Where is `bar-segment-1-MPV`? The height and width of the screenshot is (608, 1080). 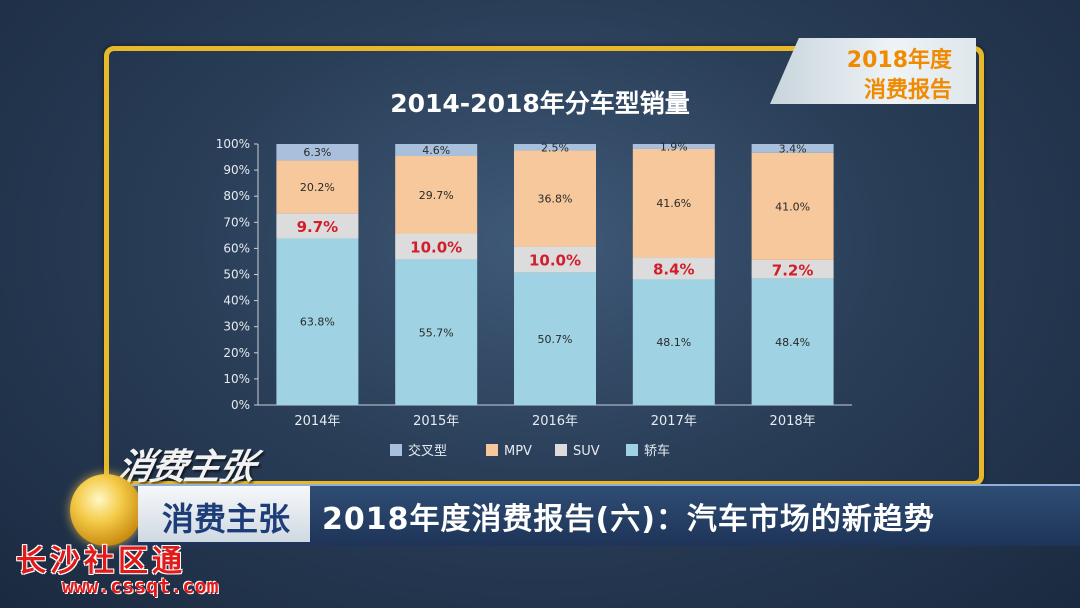 bar-segment-1-MPV is located at coordinates (436, 195).